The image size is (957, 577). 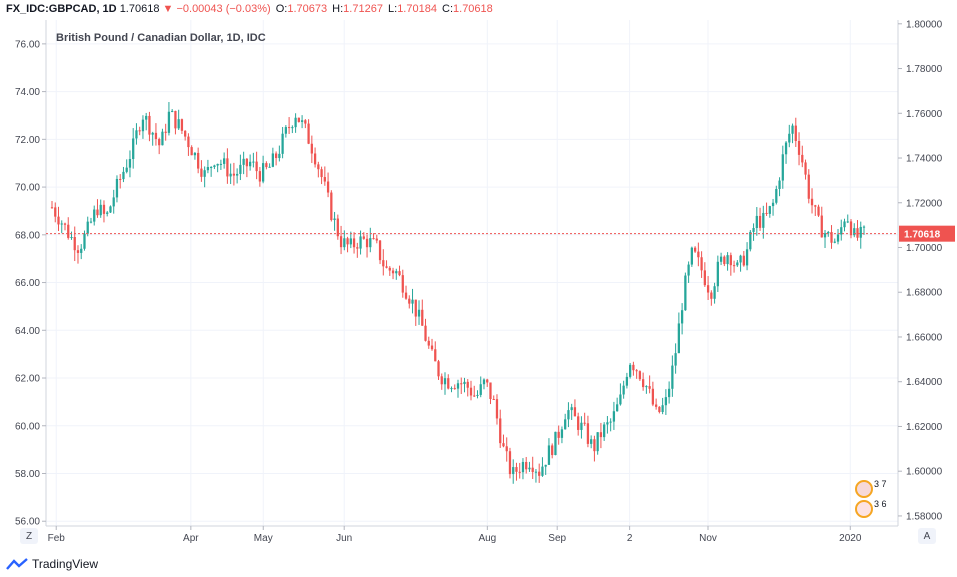 I want to click on time-tick-label: Jun, so click(x=344, y=538).